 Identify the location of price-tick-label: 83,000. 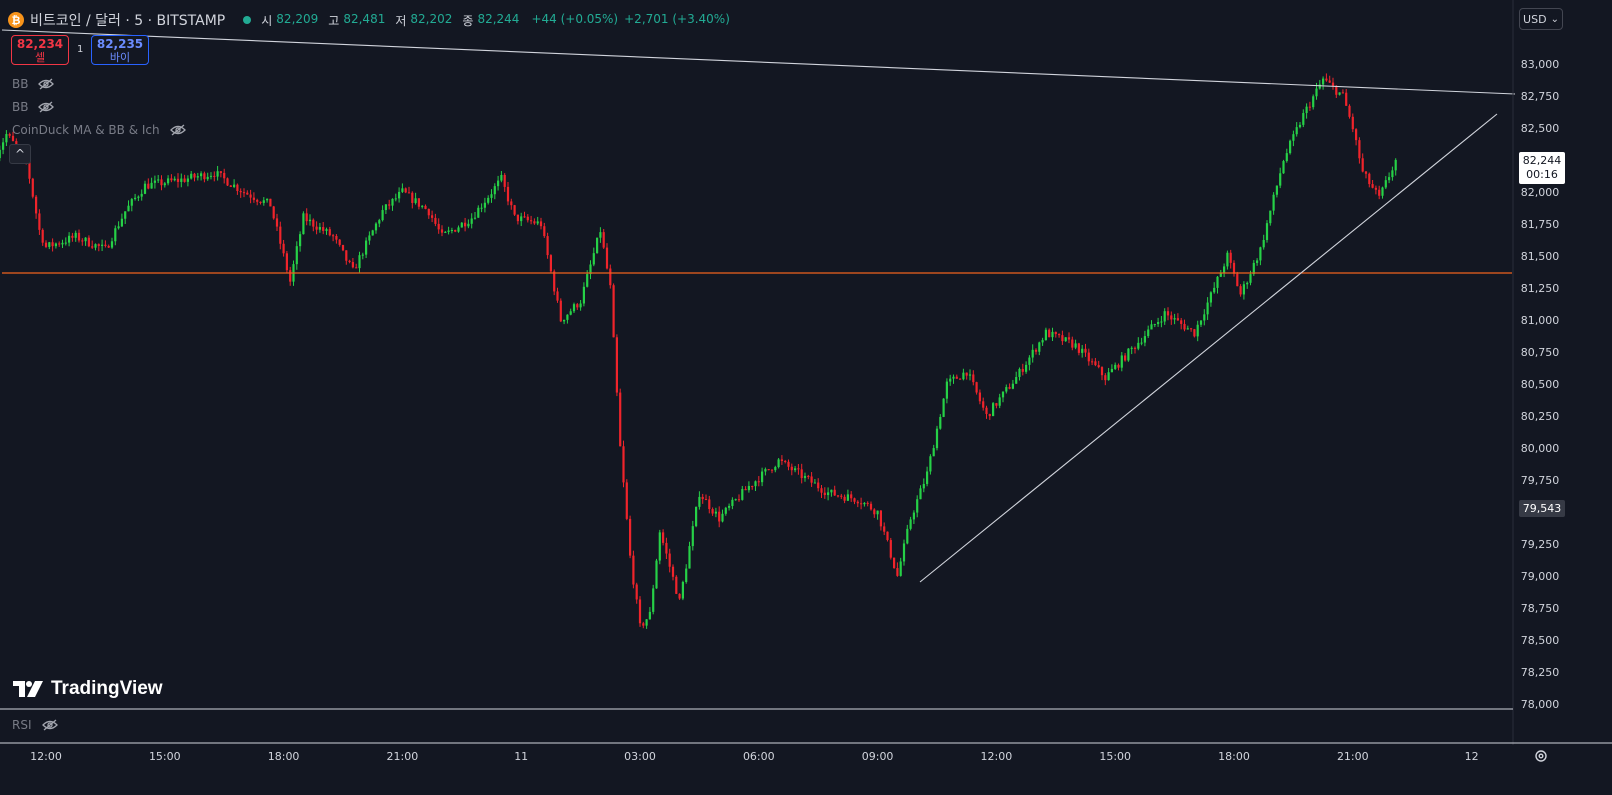
(1540, 64).